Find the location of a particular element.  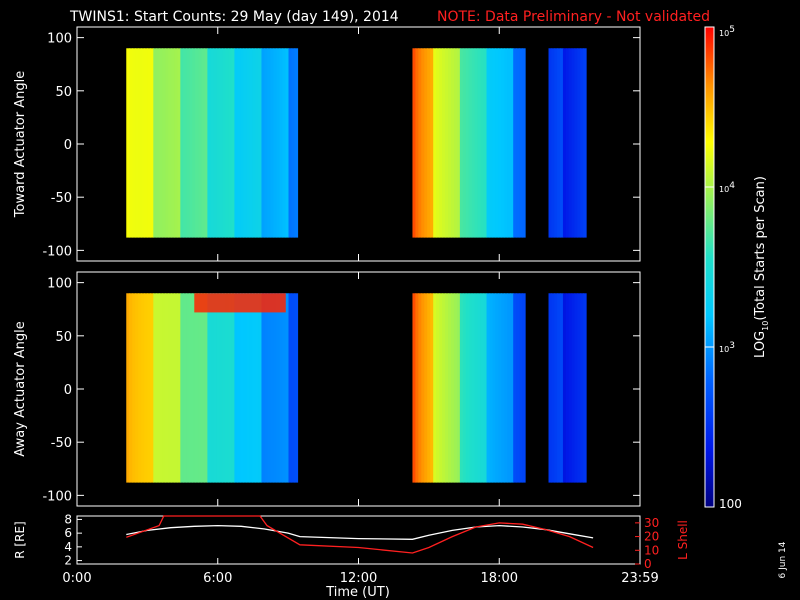

colorbar-label-suffix: (Total Starts per Scan) is located at coordinates (760, 248).